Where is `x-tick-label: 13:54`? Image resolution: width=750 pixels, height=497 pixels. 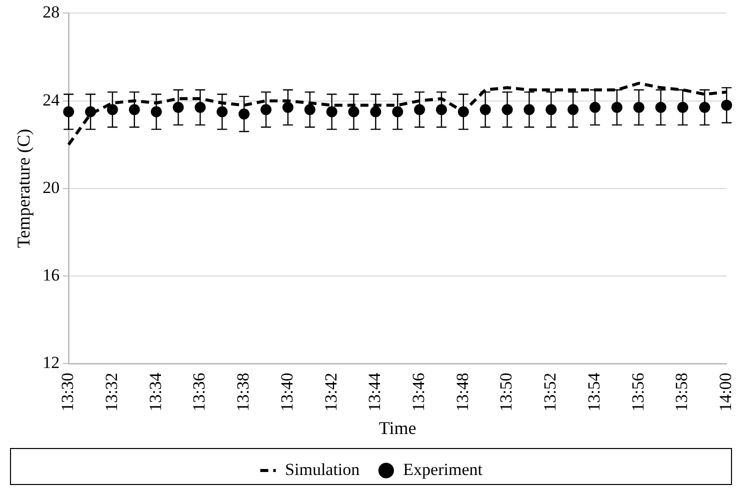
x-tick-label: 13:54 is located at coordinates (594, 392).